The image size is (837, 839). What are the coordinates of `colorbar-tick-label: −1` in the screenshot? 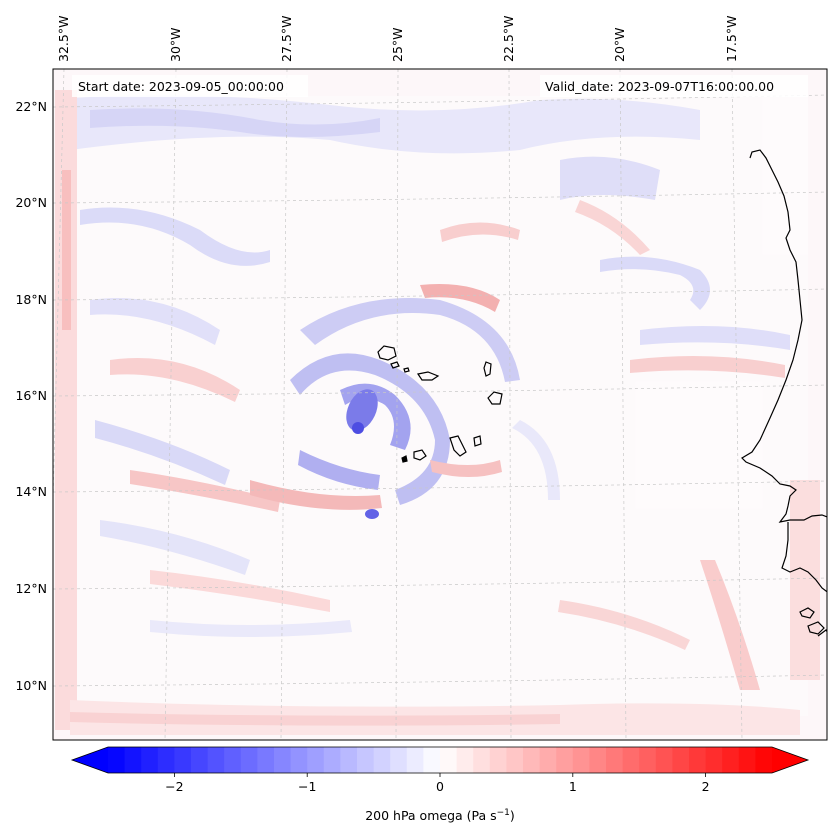 It's located at (307, 786).